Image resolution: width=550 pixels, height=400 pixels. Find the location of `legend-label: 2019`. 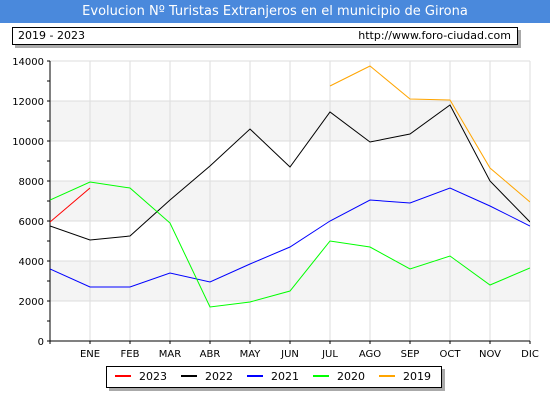

legend-label: 2019 is located at coordinates (417, 376).